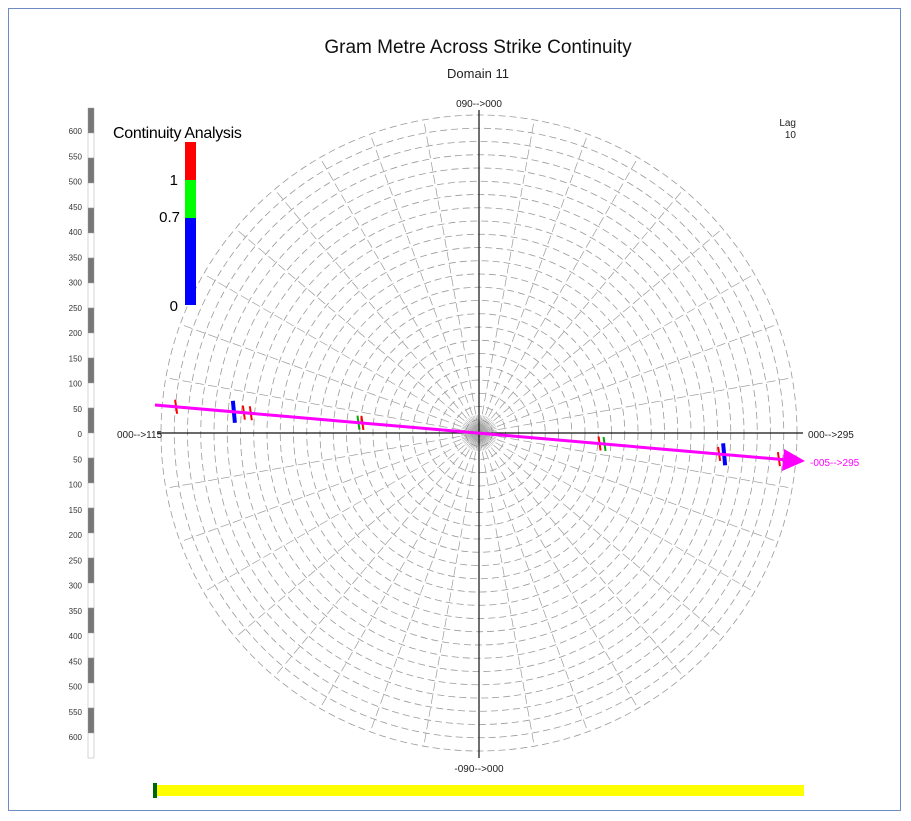 The width and height of the screenshot is (911, 821). Describe the element at coordinates (478, 73) in the screenshot. I see `chart-subtitle: Domain 11` at that location.